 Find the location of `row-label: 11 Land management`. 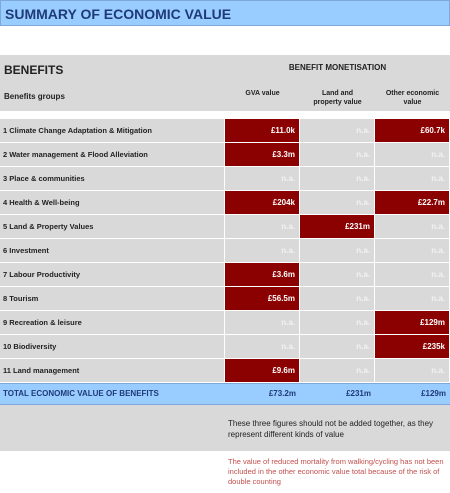

row-label: 11 Land management is located at coordinates (112, 370).